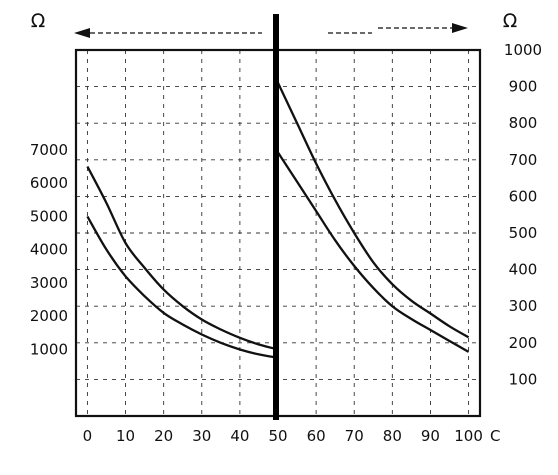 The height and width of the screenshot is (475, 558). Describe the element at coordinates (468, 436) in the screenshot. I see `x-tick-label: 100` at that location.